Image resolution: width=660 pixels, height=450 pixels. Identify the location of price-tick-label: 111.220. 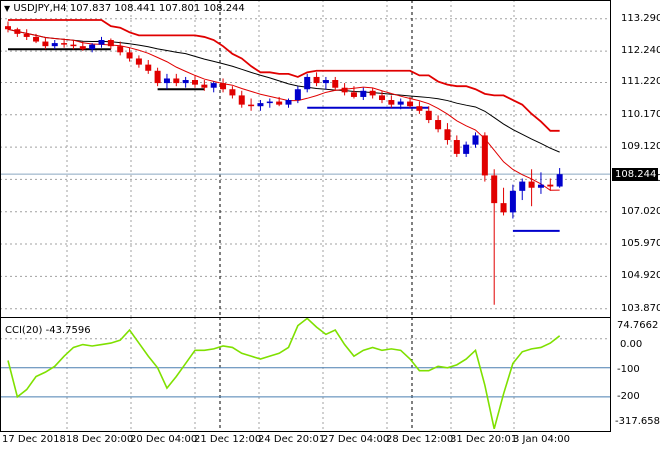
(640, 82).